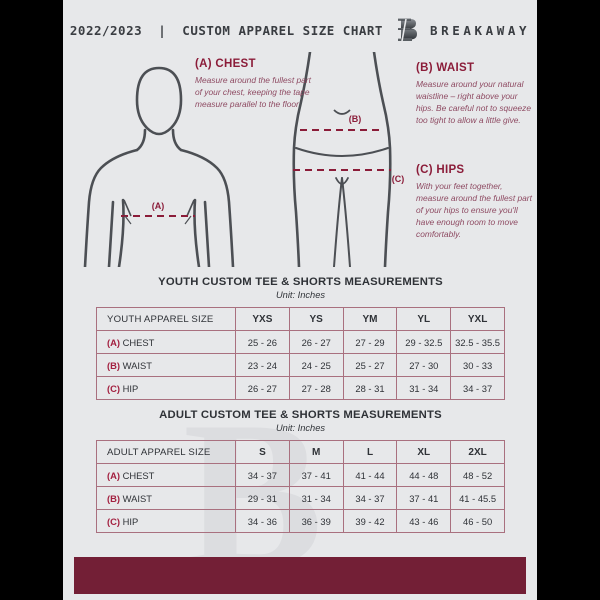 The image size is (600, 600). What do you see at coordinates (370, 475) in the screenshot?
I see `adult-chest-l: 41 - 44` at bounding box center [370, 475].